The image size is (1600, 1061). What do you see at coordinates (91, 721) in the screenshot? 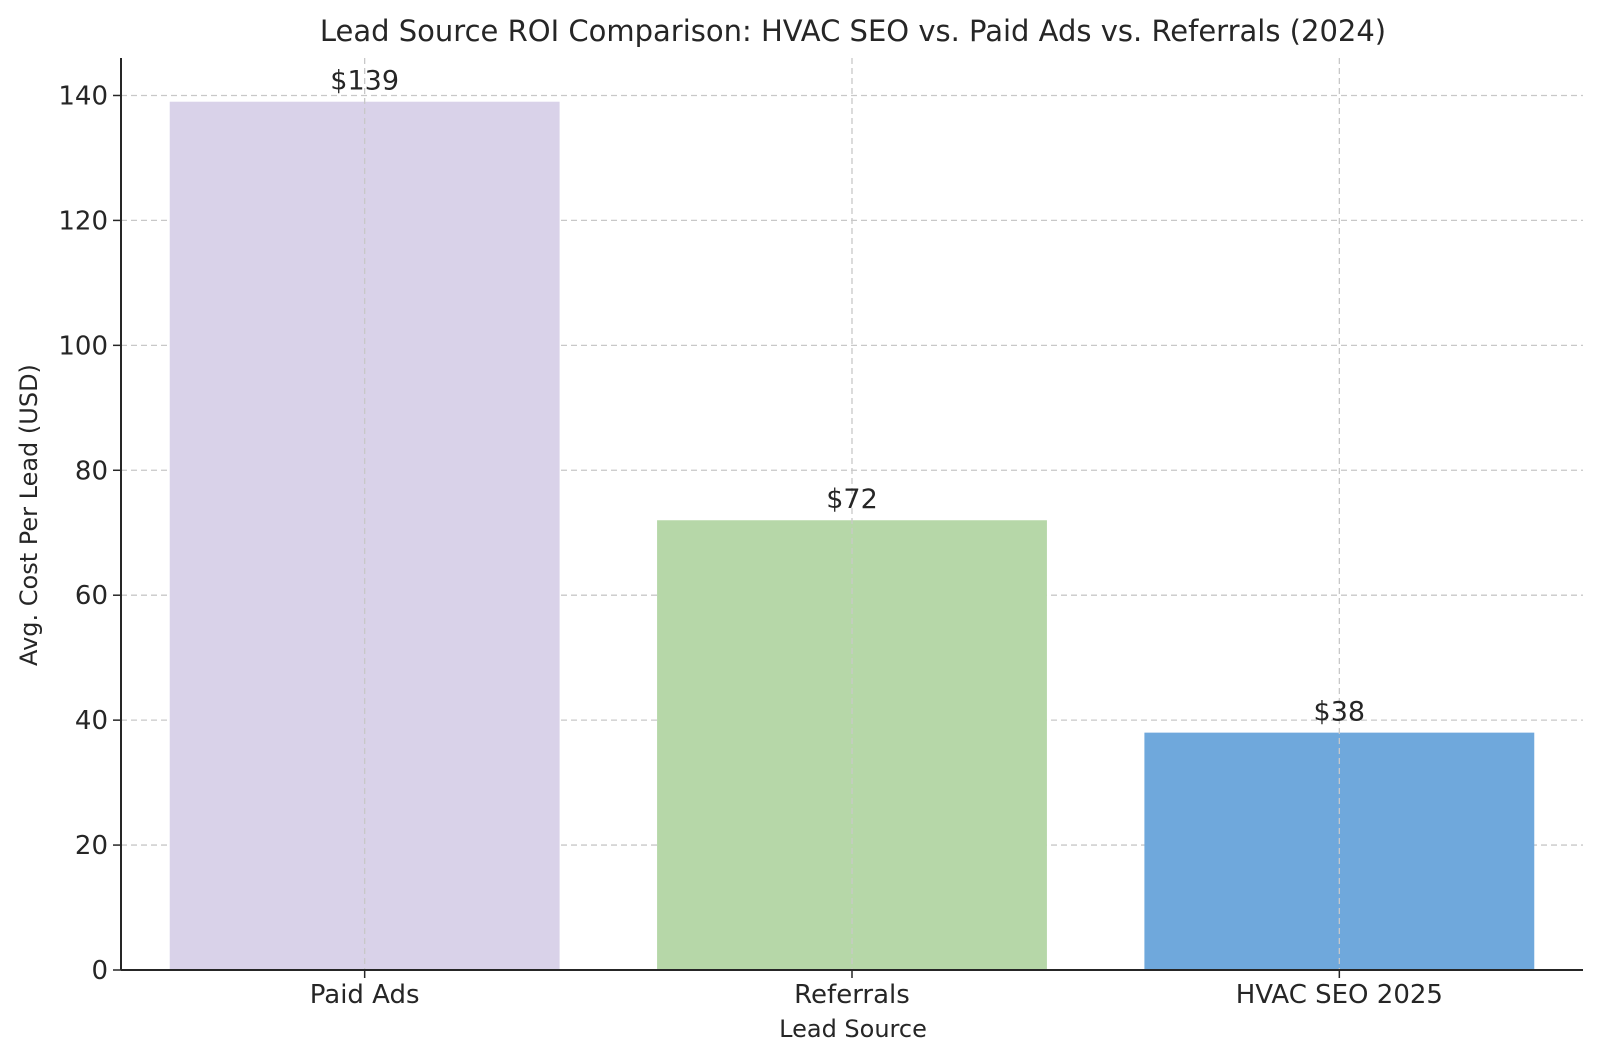
I see `y-tick-label: 40` at bounding box center [91, 721].